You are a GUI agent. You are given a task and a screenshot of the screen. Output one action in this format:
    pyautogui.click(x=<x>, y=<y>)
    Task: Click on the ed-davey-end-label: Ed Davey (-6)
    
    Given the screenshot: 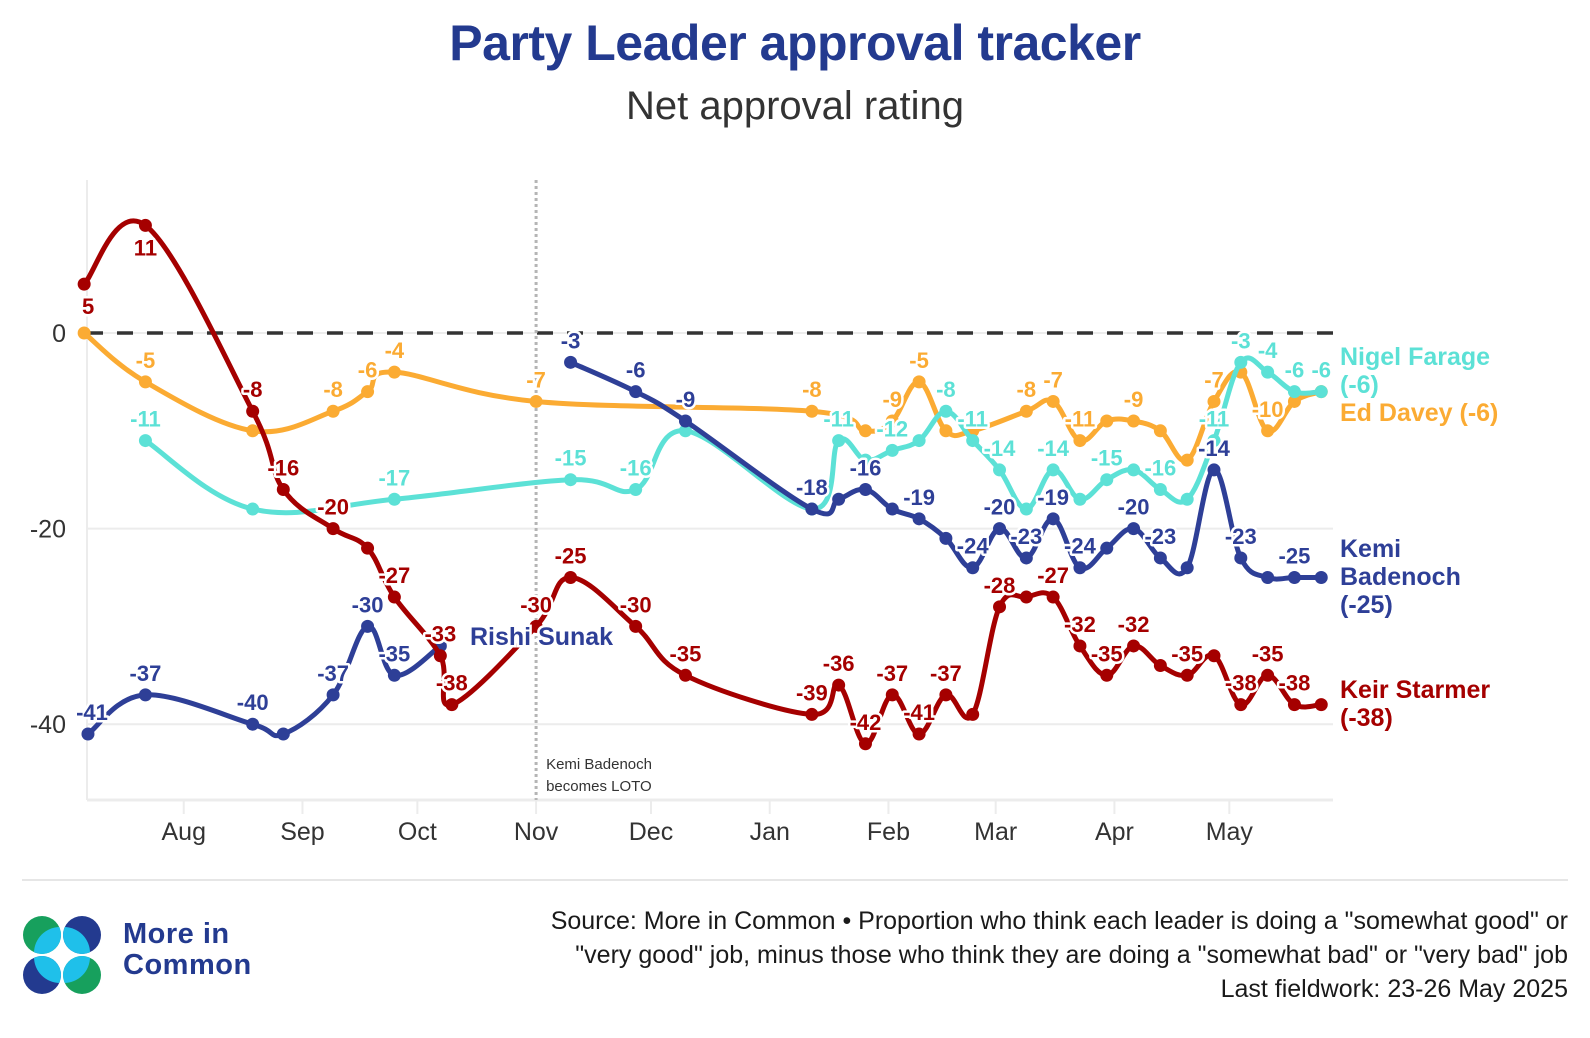 What is the action you would take?
    pyautogui.click(x=1419, y=413)
    